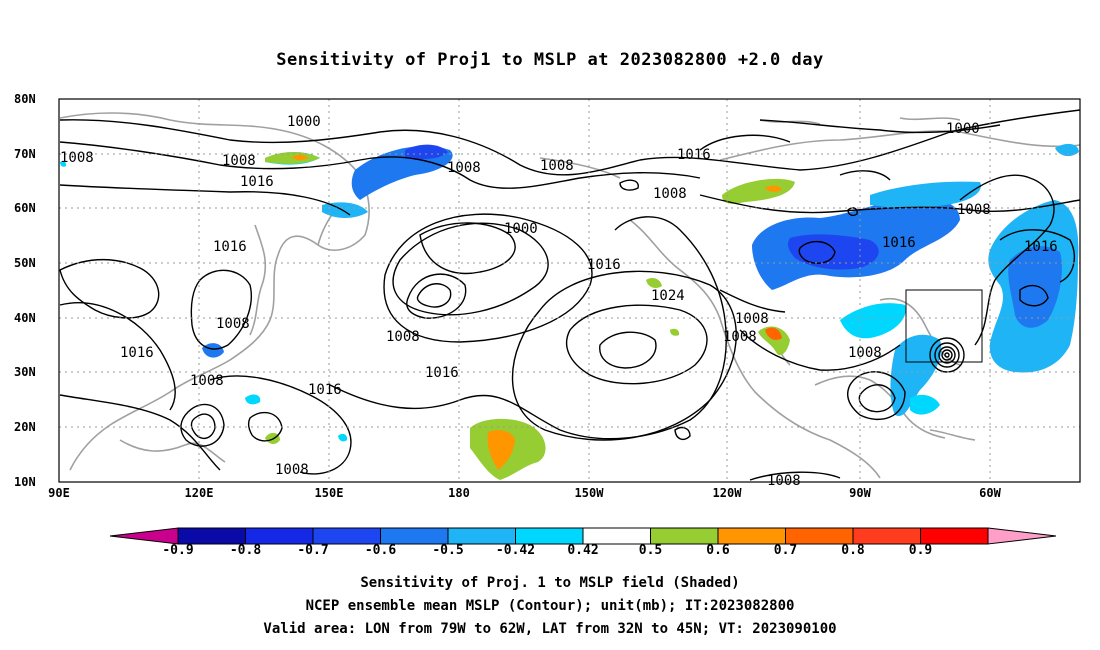 The width and height of the screenshot is (1100, 650). What do you see at coordinates (583, 550) in the screenshot?
I see `colorbar-value: 0.42` at bounding box center [583, 550].